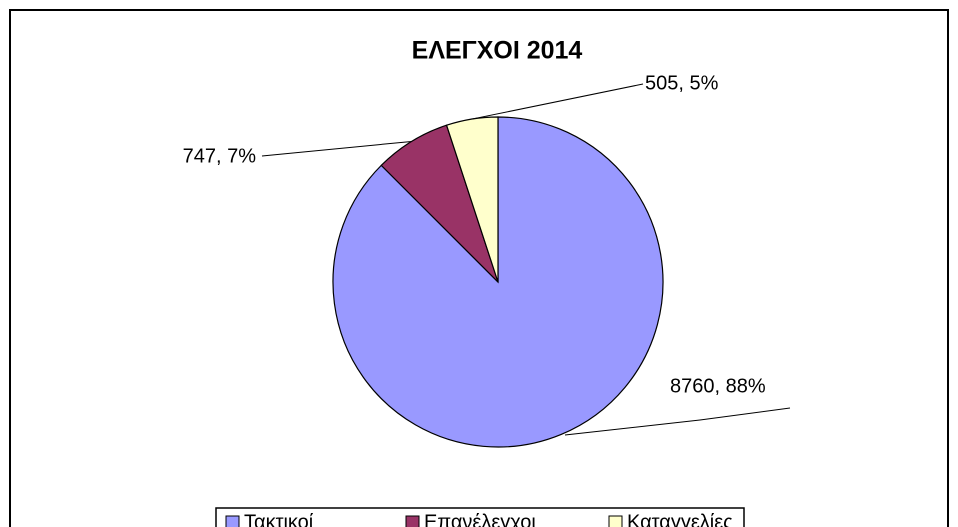  I want to click on legend-label: Καταγγελίες, so click(680, 519).